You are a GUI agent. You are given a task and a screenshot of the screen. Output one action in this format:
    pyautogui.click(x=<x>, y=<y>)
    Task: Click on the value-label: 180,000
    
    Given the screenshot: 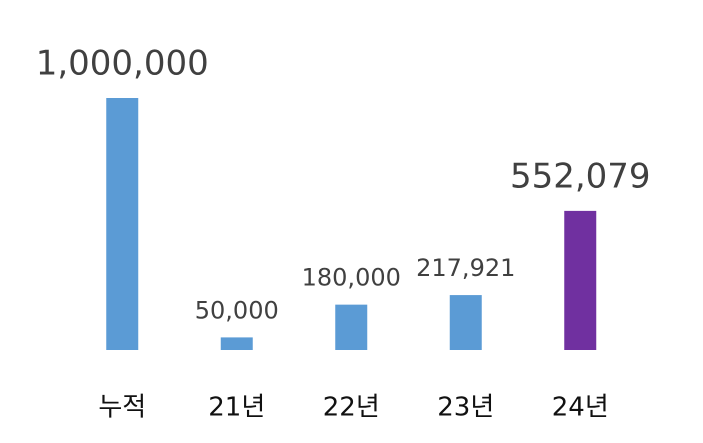 What is the action you would take?
    pyautogui.click(x=351, y=278)
    